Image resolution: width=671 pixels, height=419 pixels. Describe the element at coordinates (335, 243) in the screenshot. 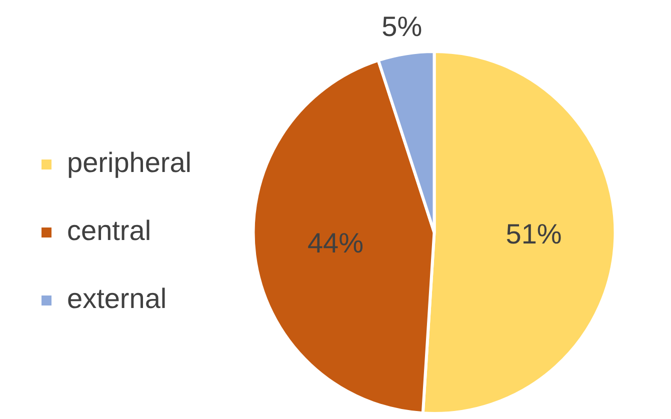

I see `data-label: 44%` at that location.